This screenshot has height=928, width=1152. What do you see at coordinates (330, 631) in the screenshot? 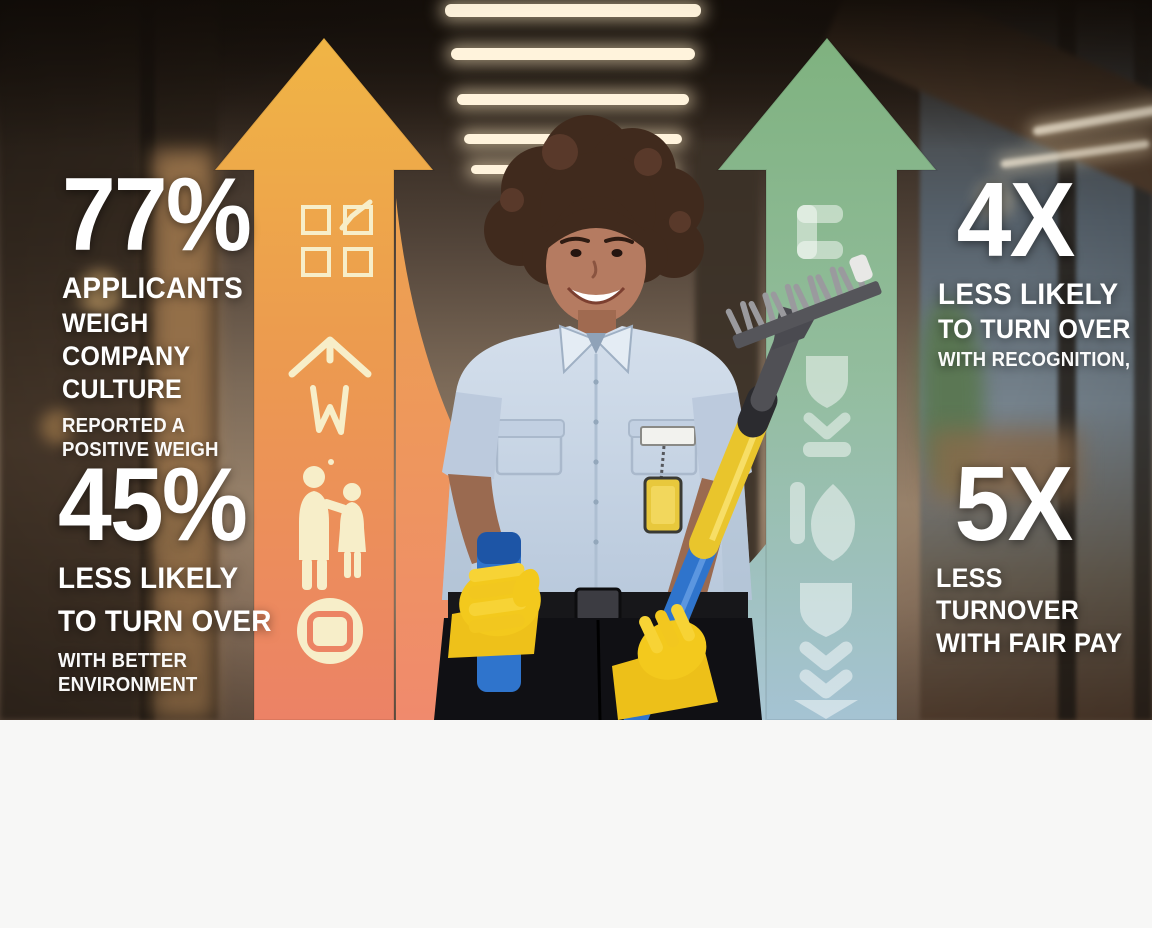
I see `round-frame-icon` at bounding box center [330, 631].